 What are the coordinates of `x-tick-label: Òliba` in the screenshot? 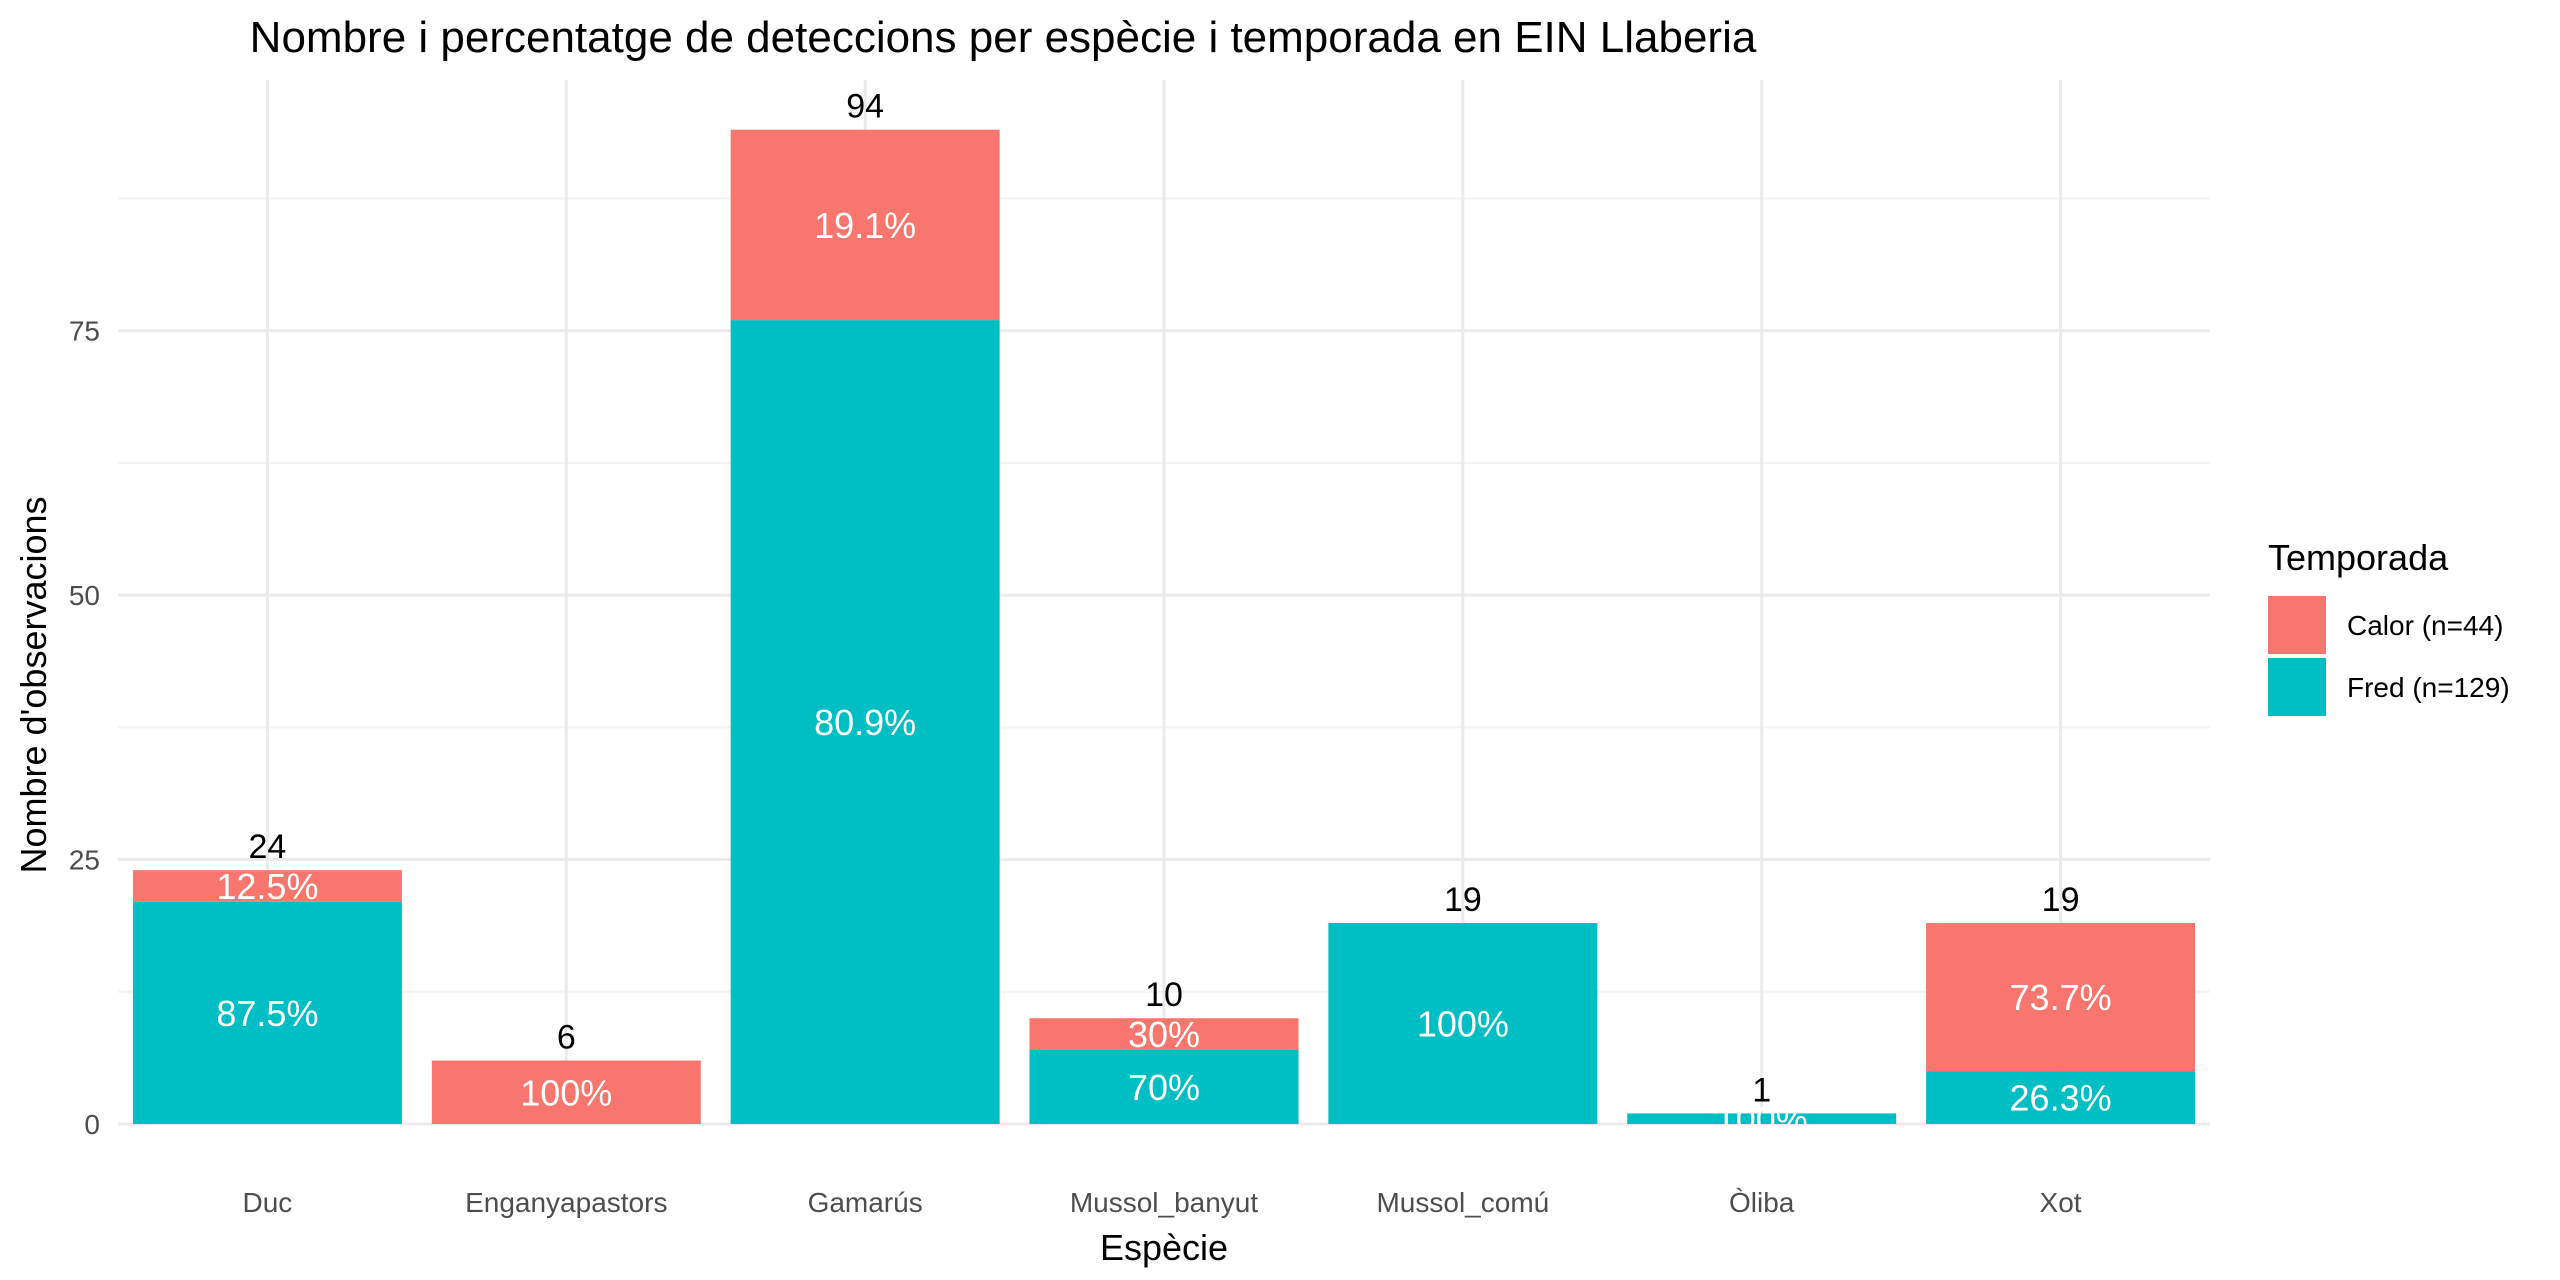 It's located at (1762, 1202).